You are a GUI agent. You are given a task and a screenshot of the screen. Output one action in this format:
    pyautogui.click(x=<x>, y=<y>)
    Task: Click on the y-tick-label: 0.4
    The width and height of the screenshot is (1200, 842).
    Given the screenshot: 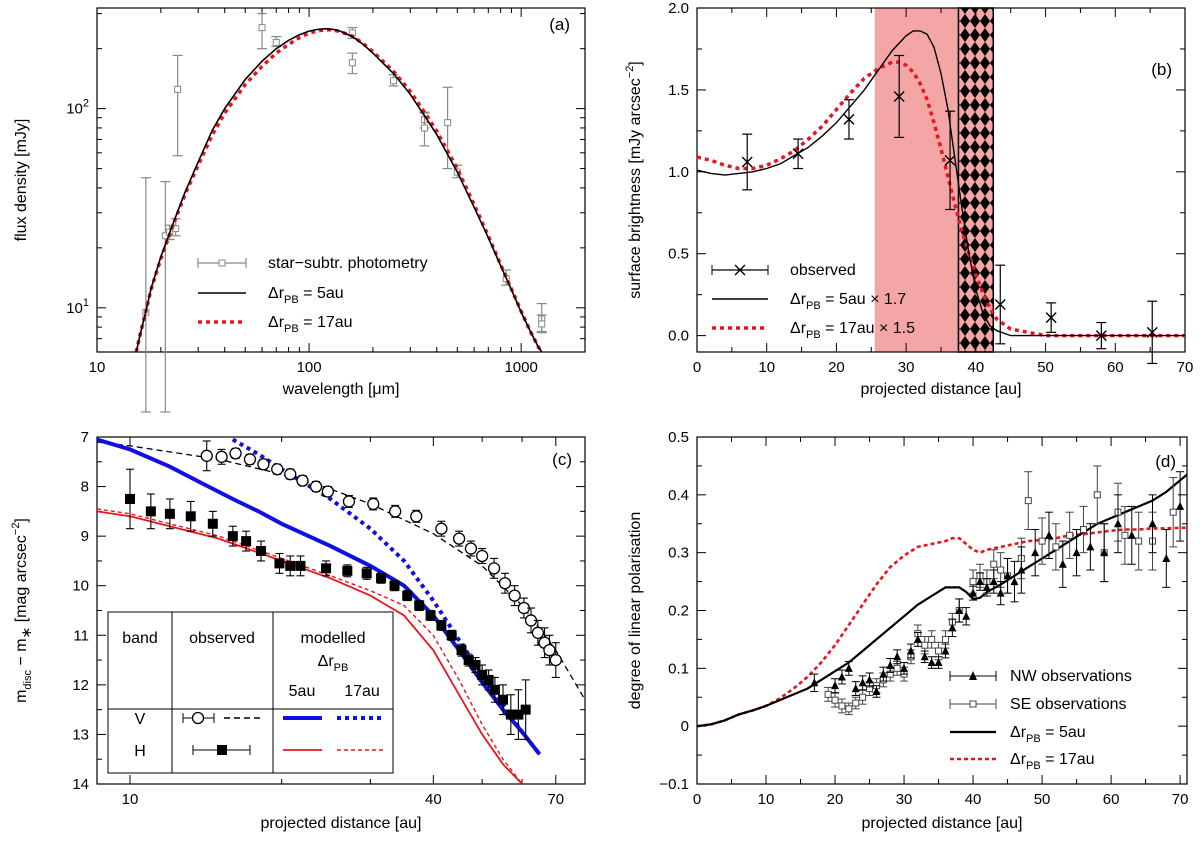 What is the action you would take?
    pyautogui.click(x=678, y=495)
    